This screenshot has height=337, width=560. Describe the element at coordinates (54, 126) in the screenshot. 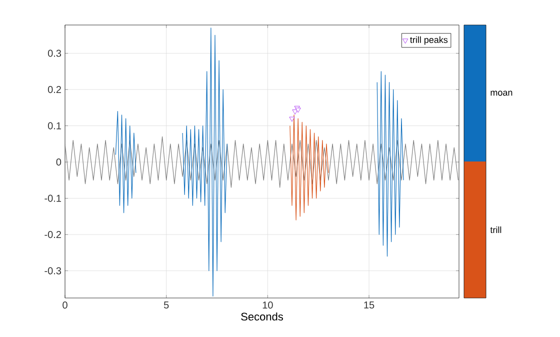

I see `y-tick-label: 0.1` at that location.